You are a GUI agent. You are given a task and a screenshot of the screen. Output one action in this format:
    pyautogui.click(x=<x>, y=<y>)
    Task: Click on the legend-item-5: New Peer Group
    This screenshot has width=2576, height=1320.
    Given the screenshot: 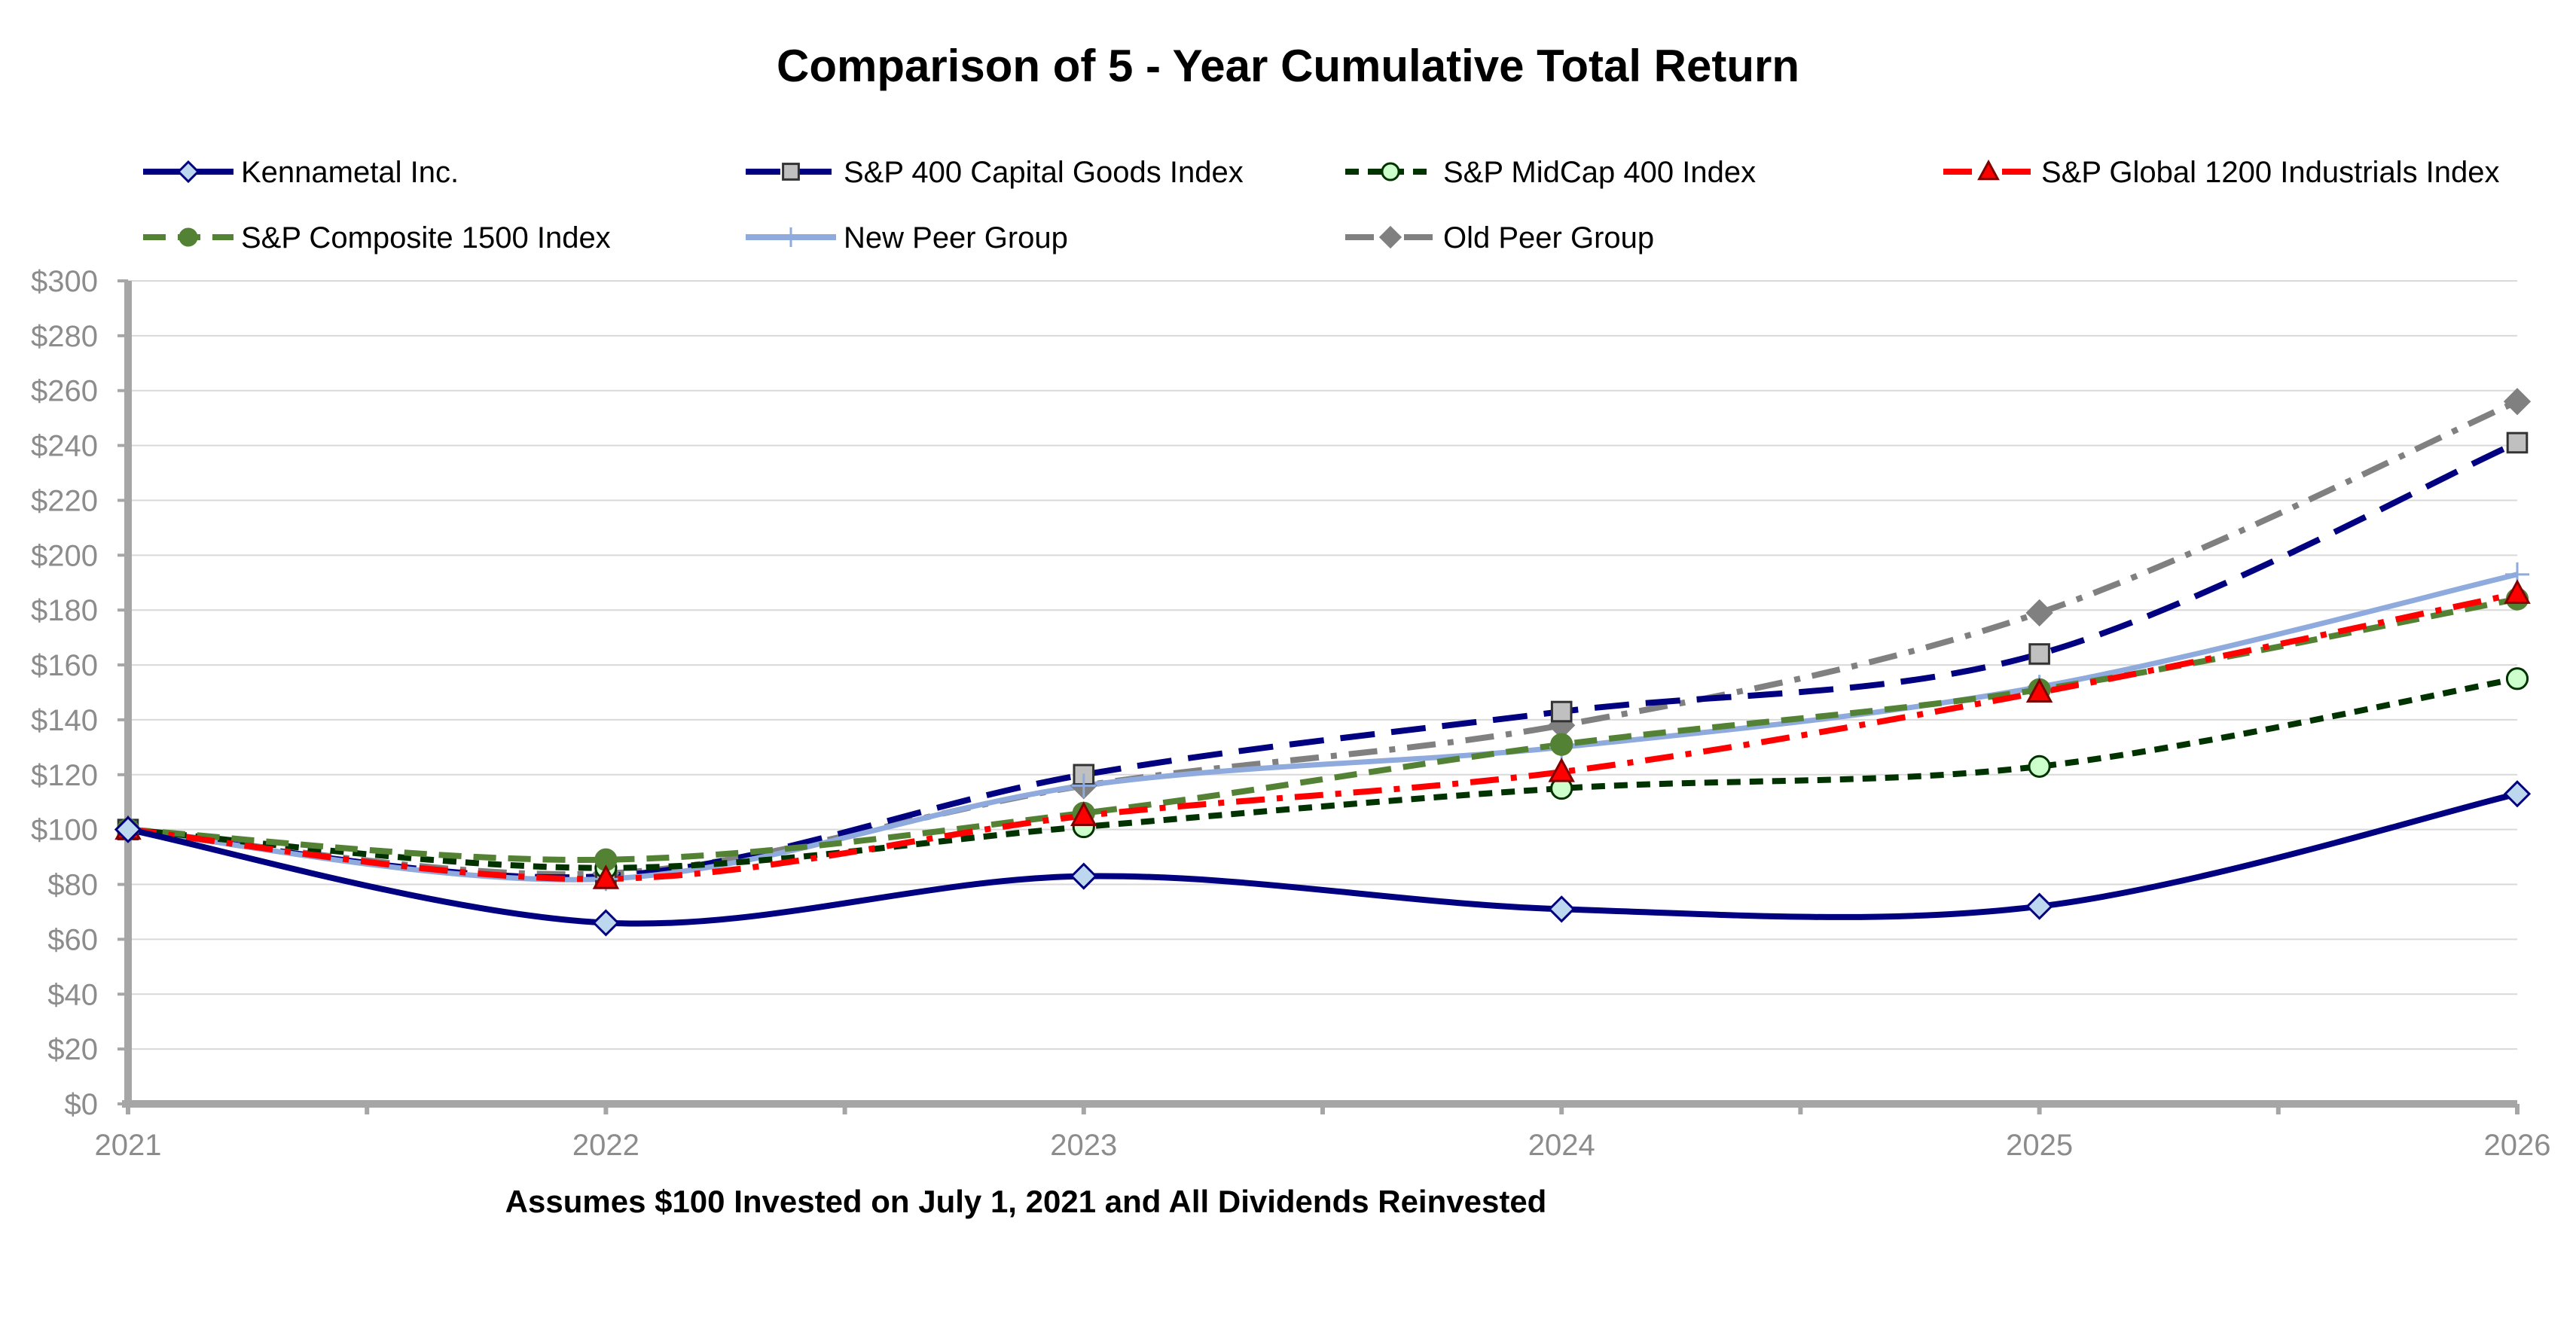 What is the action you would take?
    pyautogui.click(x=907, y=238)
    